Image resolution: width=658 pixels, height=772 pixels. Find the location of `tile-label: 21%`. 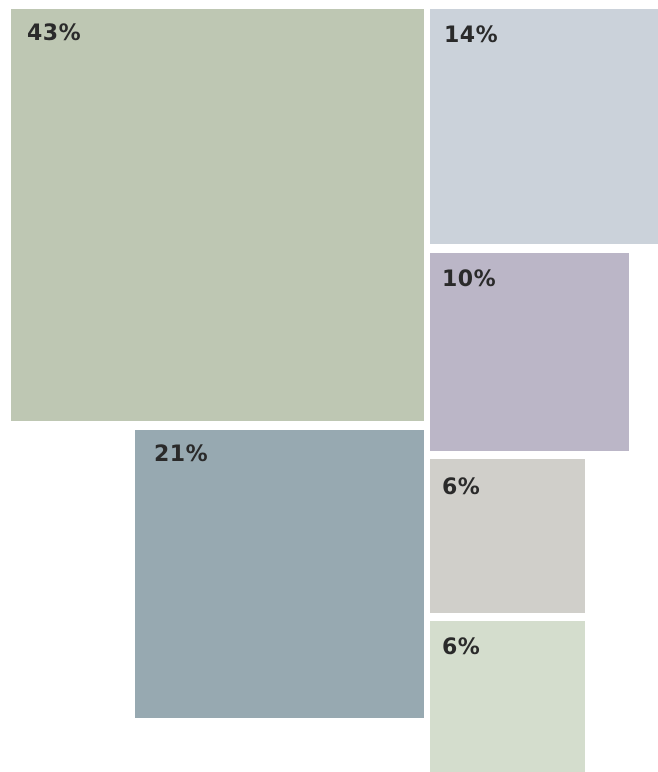

tile-label: 21% is located at coordinates (181, 454).